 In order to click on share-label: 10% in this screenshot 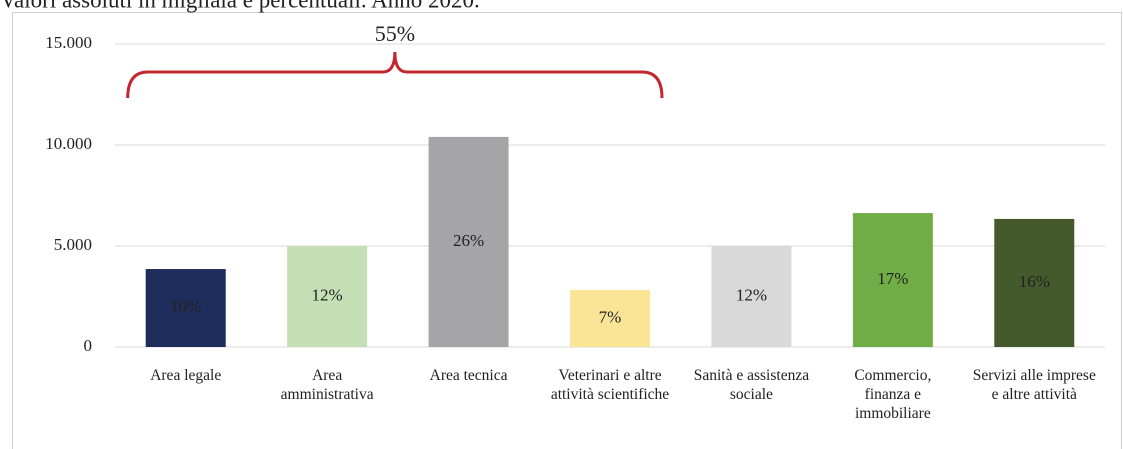, I will do `click(185, 306)`.